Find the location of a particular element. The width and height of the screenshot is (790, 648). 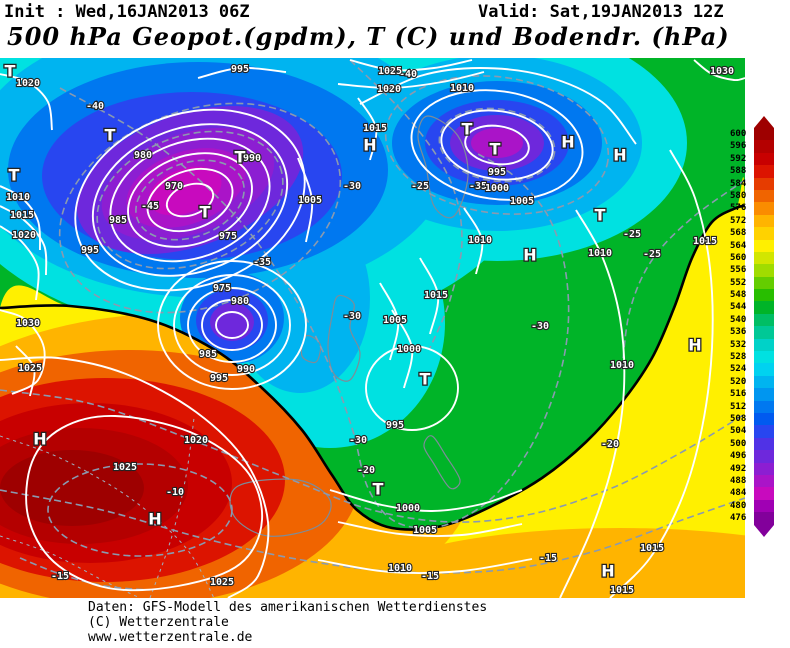

legend-value: 572 is located at coordinates (738, 220).